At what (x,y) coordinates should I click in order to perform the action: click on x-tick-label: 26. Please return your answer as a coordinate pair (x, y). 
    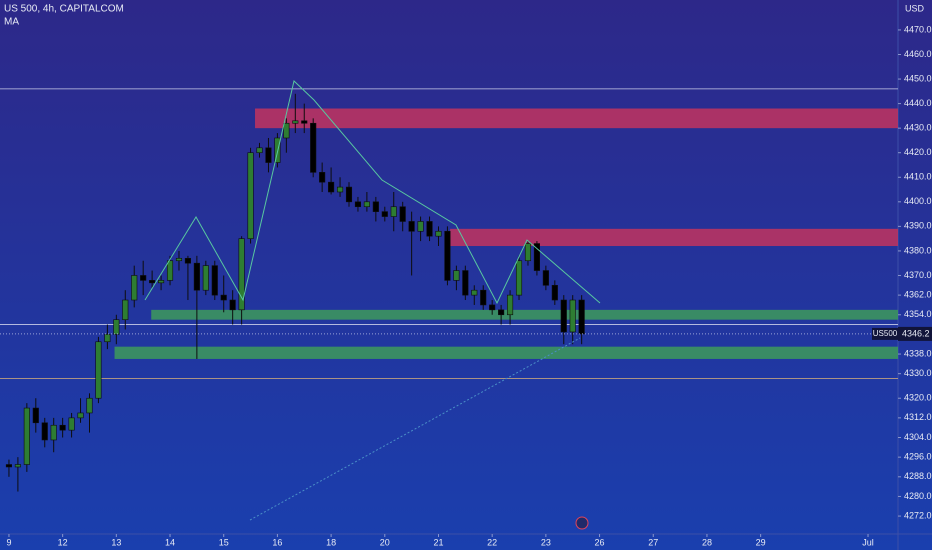
    Looking at the image, I should click on (600, 542).